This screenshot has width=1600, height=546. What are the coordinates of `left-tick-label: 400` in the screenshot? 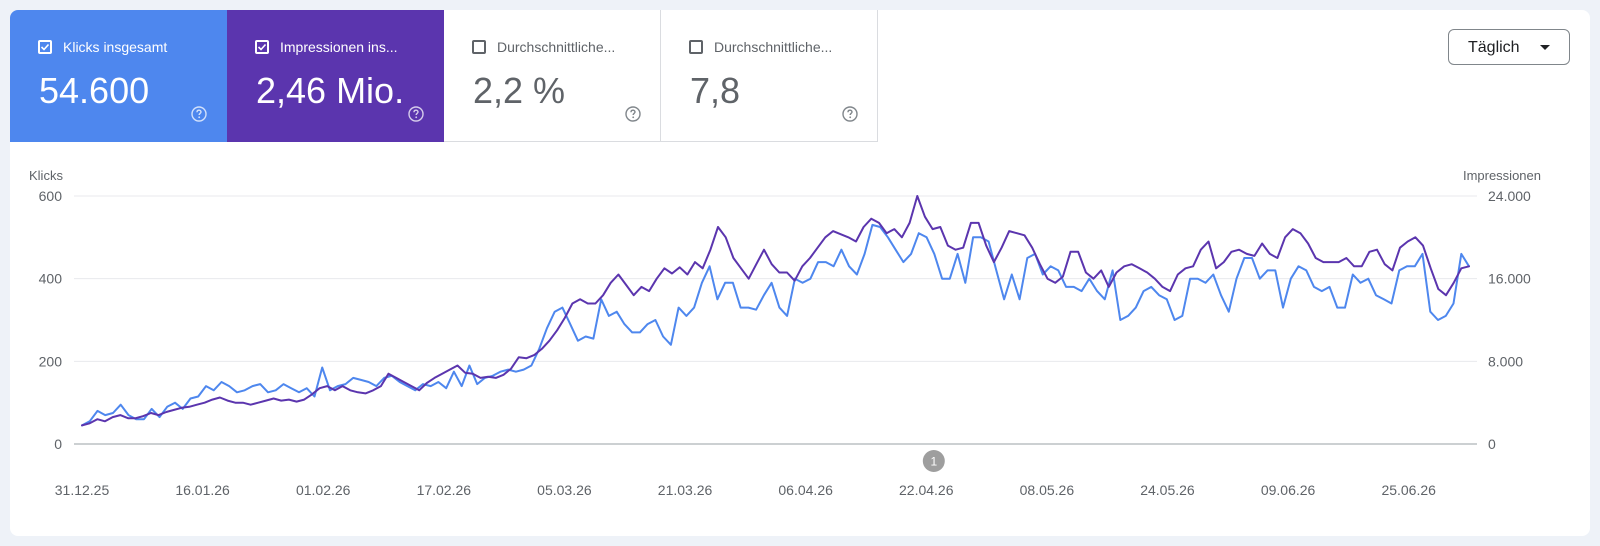 It's located at (51, 279).